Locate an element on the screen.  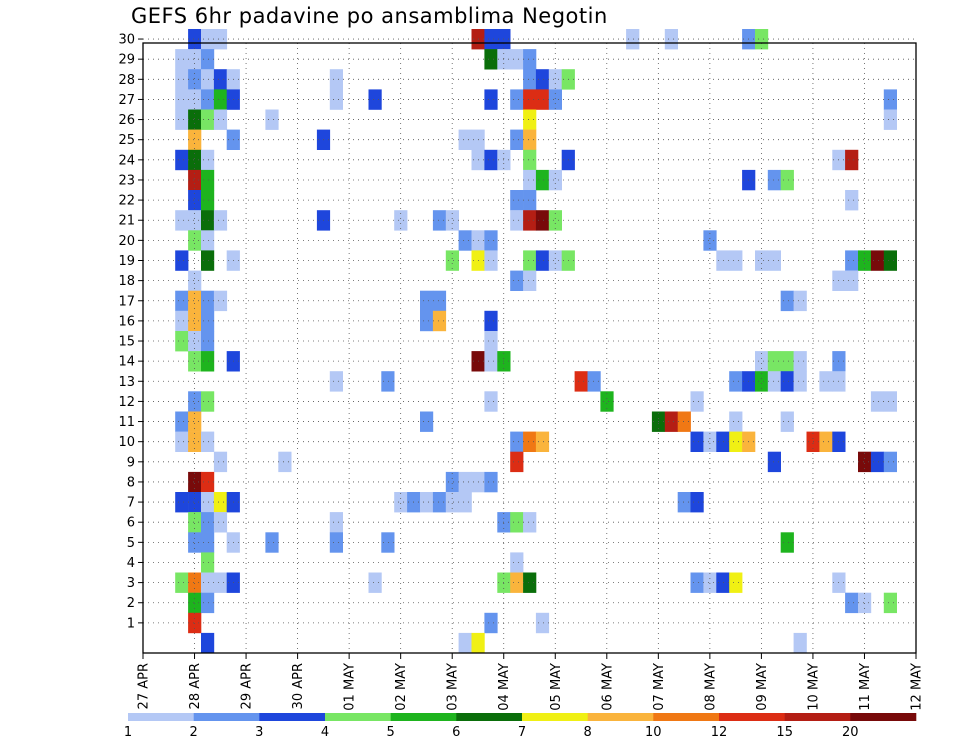
chart-title: GEFS 6hr padavine po ansamblima Negotin is located at coordinates (369, 16).